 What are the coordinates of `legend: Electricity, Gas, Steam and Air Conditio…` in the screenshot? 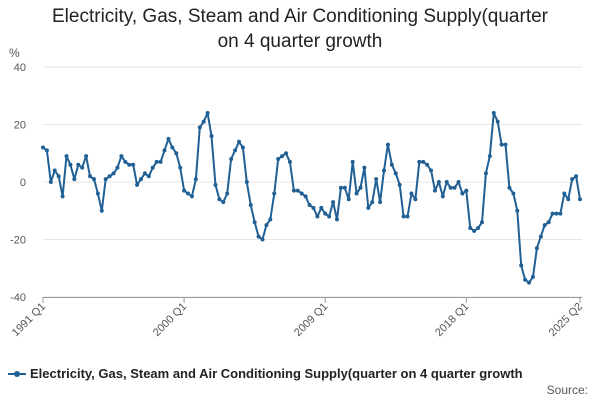 It's located at (265, 373).